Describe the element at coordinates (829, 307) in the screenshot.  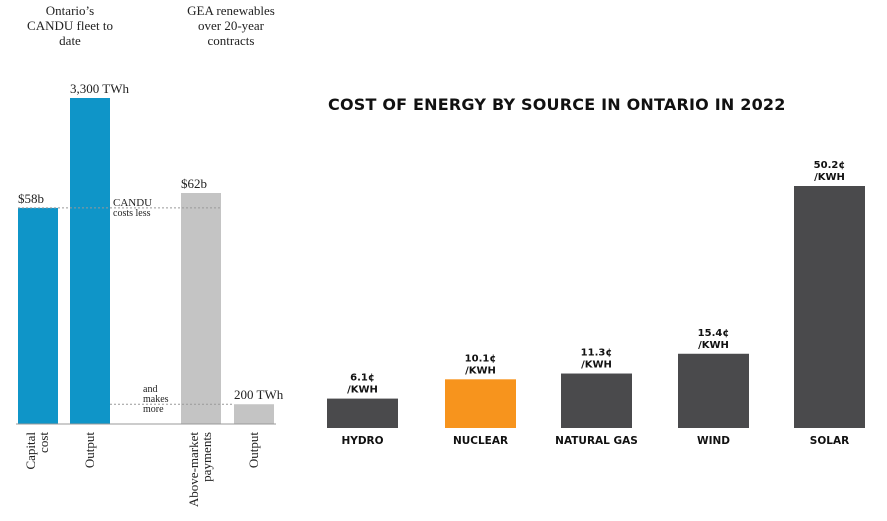
I see `bar-solar` at that location.